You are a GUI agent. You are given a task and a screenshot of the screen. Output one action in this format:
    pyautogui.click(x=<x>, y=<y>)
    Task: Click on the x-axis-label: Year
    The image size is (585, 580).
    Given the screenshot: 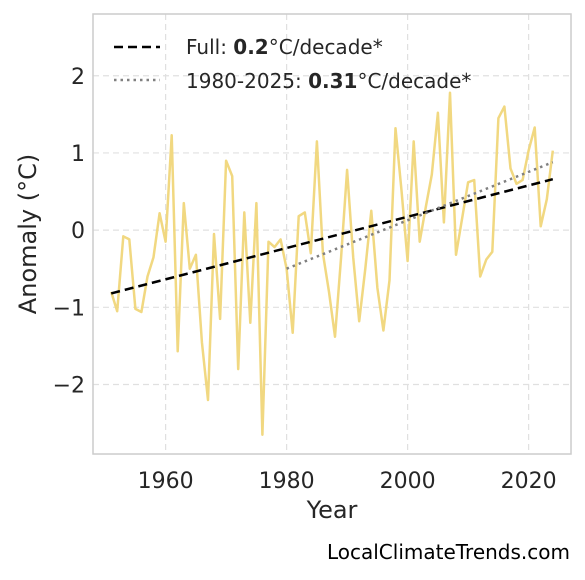 What is the action you would take?
    pyautogui.click(x=332, y=510)
    